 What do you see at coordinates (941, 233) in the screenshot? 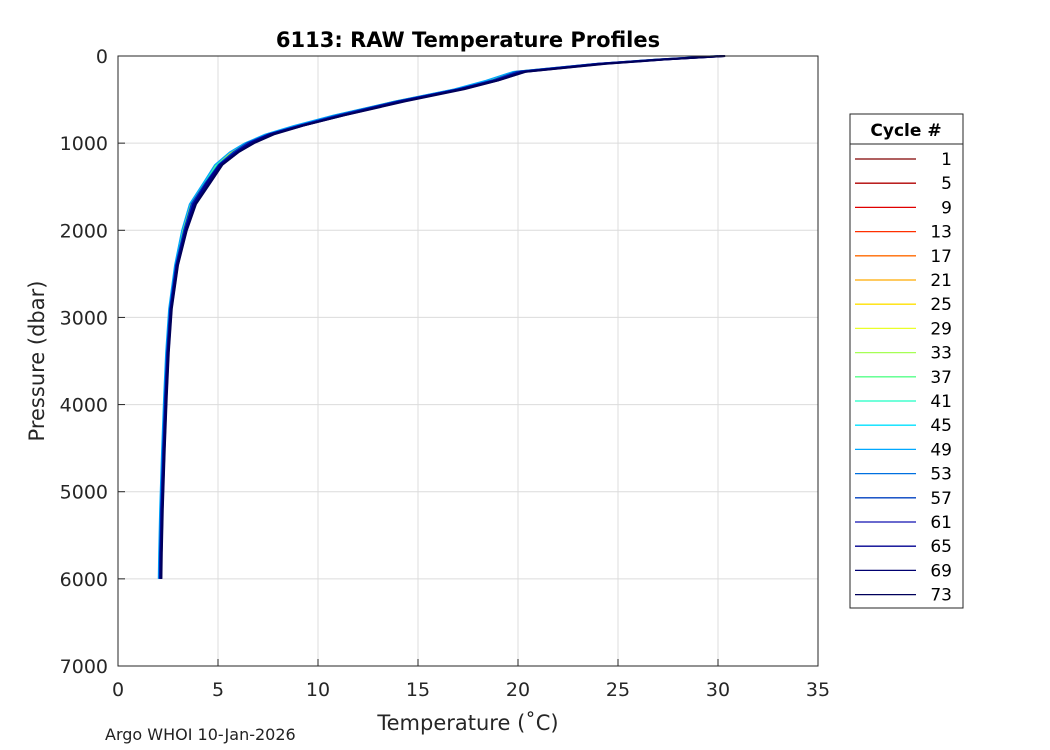
I see `legend-label-13: 13` at bounding box center [941, 233].